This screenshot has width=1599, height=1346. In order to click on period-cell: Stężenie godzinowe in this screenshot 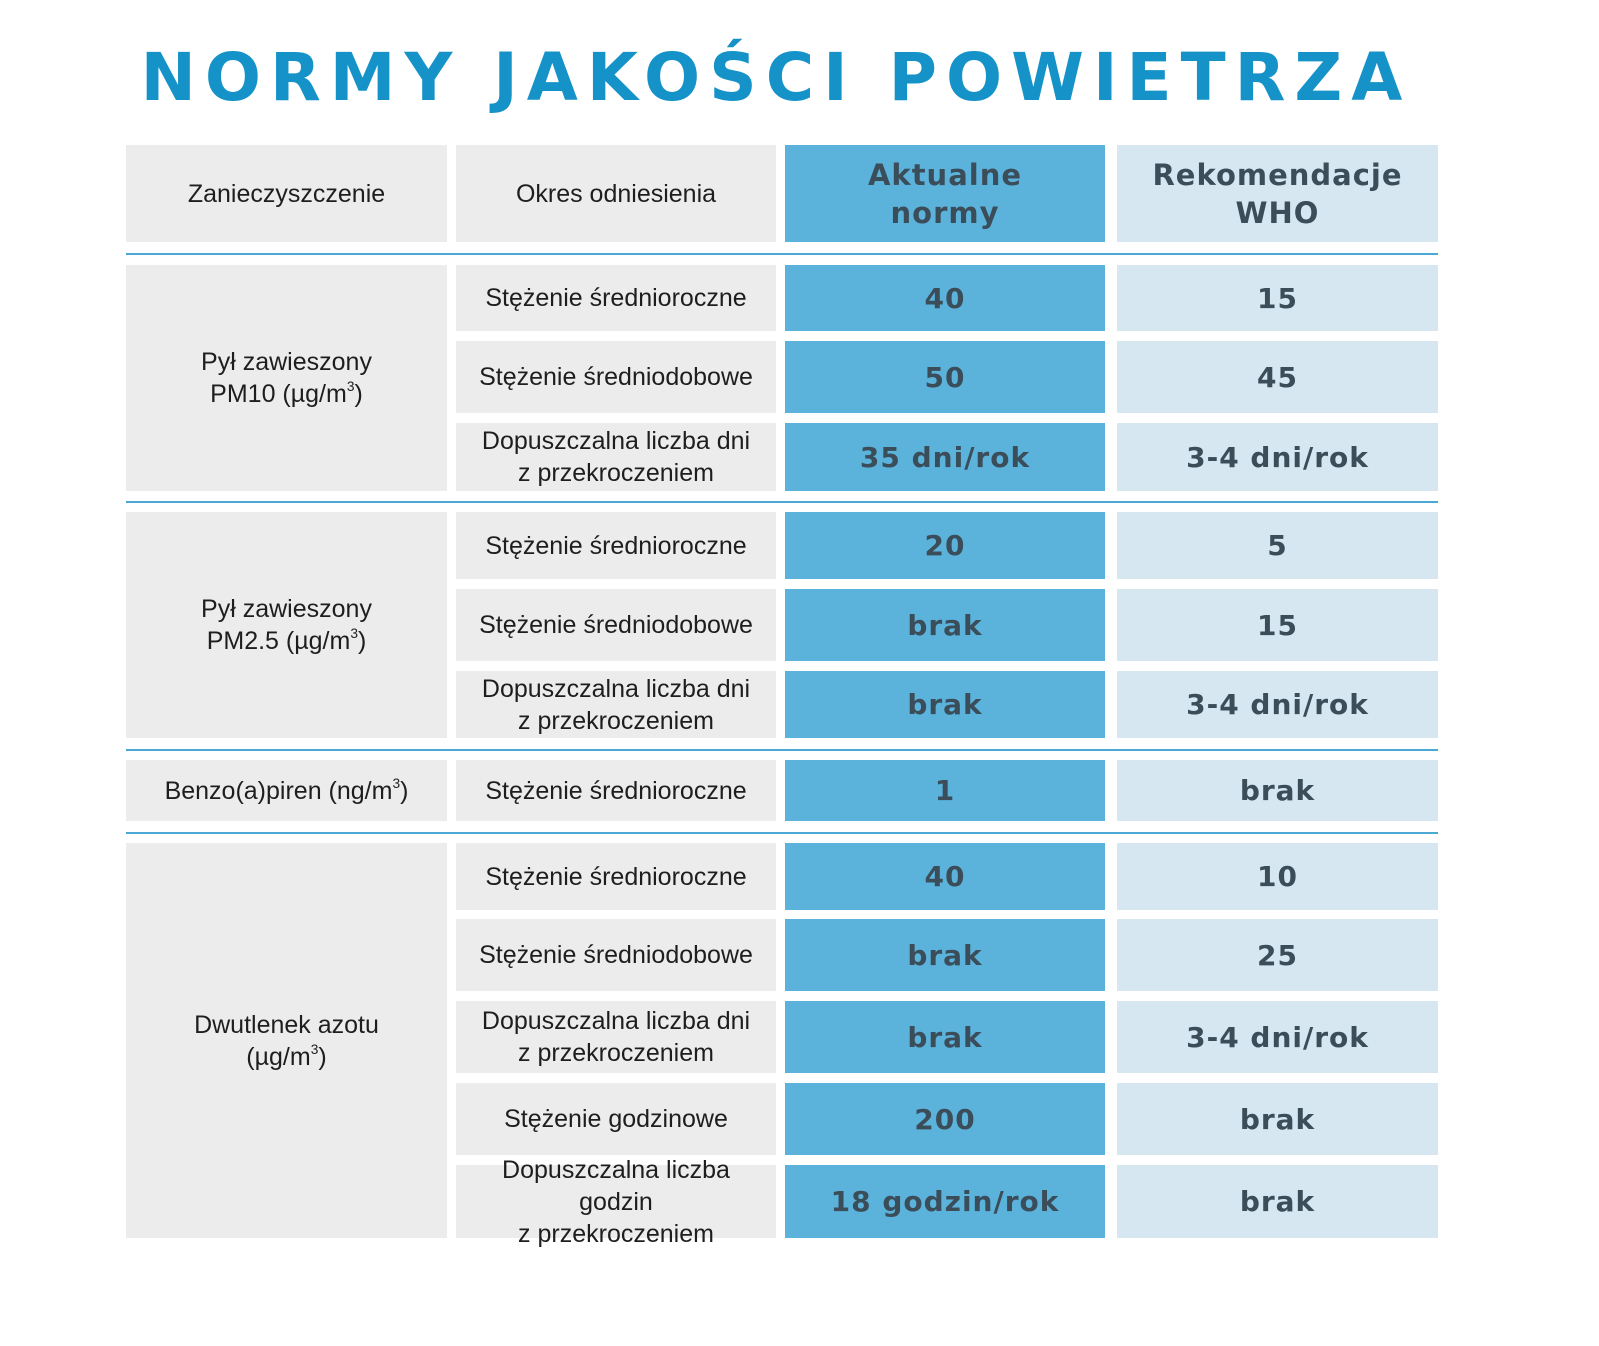, I will do `click(616, 1119)`.